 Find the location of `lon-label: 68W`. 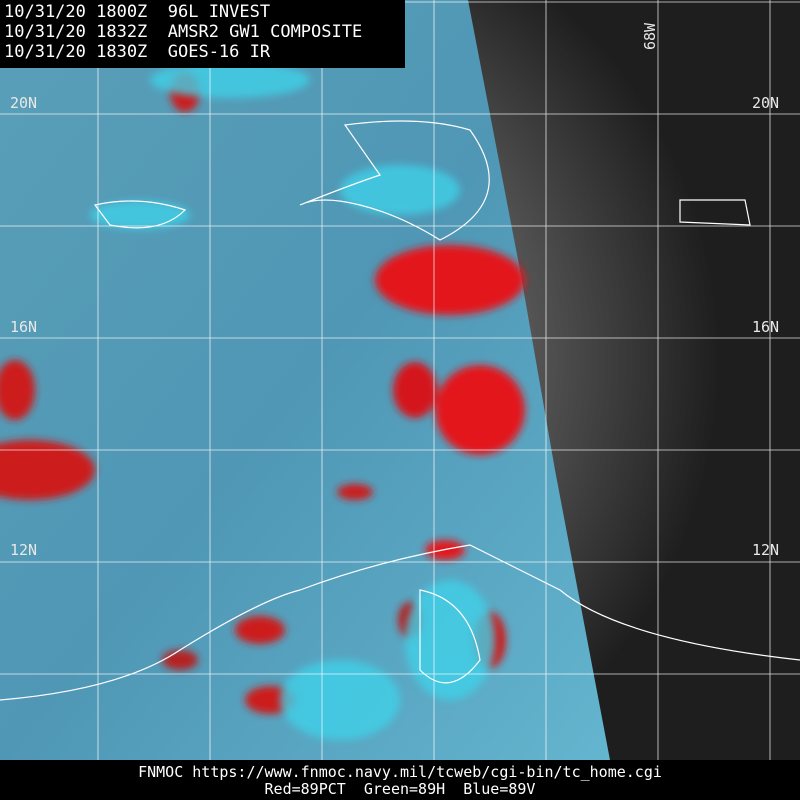

lon-label: 68W is located at coordinates (650, 36).